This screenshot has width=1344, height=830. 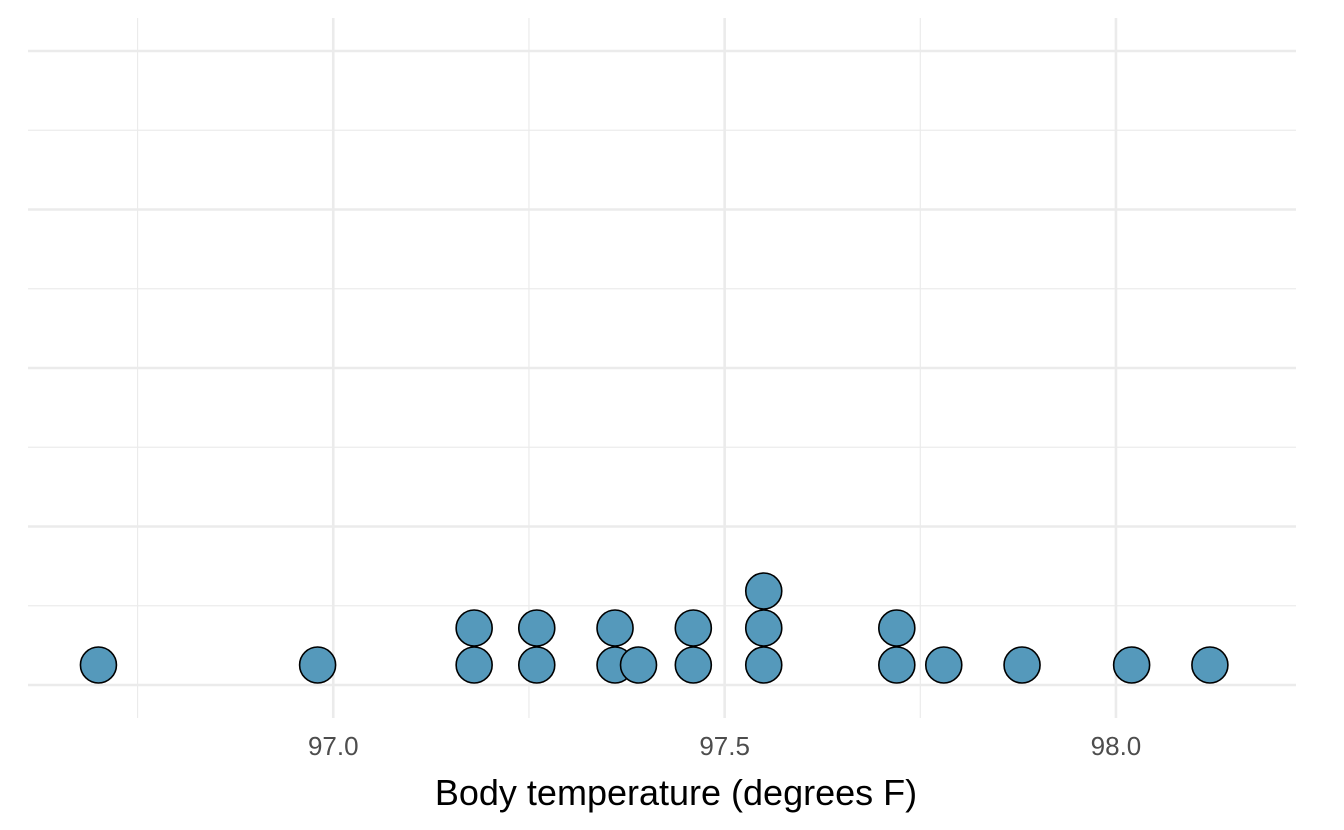 I want to click on x-tick-labels: 97.0 97.5 98.0, so click(x=724, y=746).